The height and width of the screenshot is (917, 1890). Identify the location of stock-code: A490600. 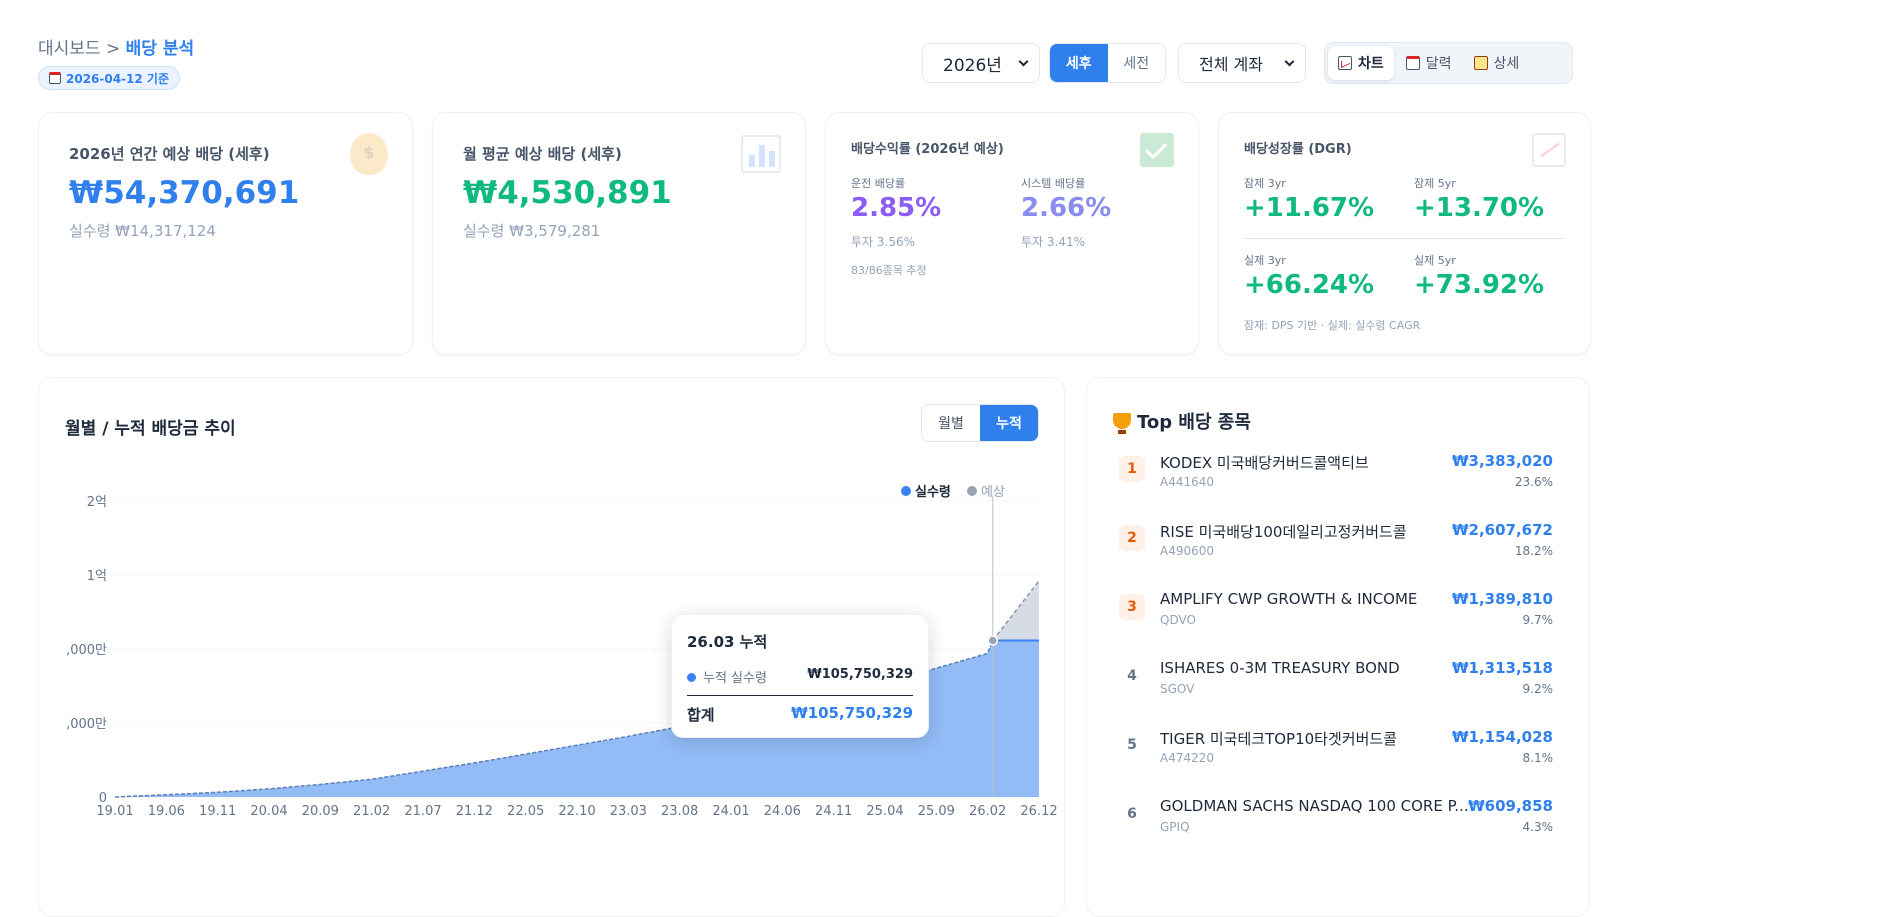
(1187, 551).